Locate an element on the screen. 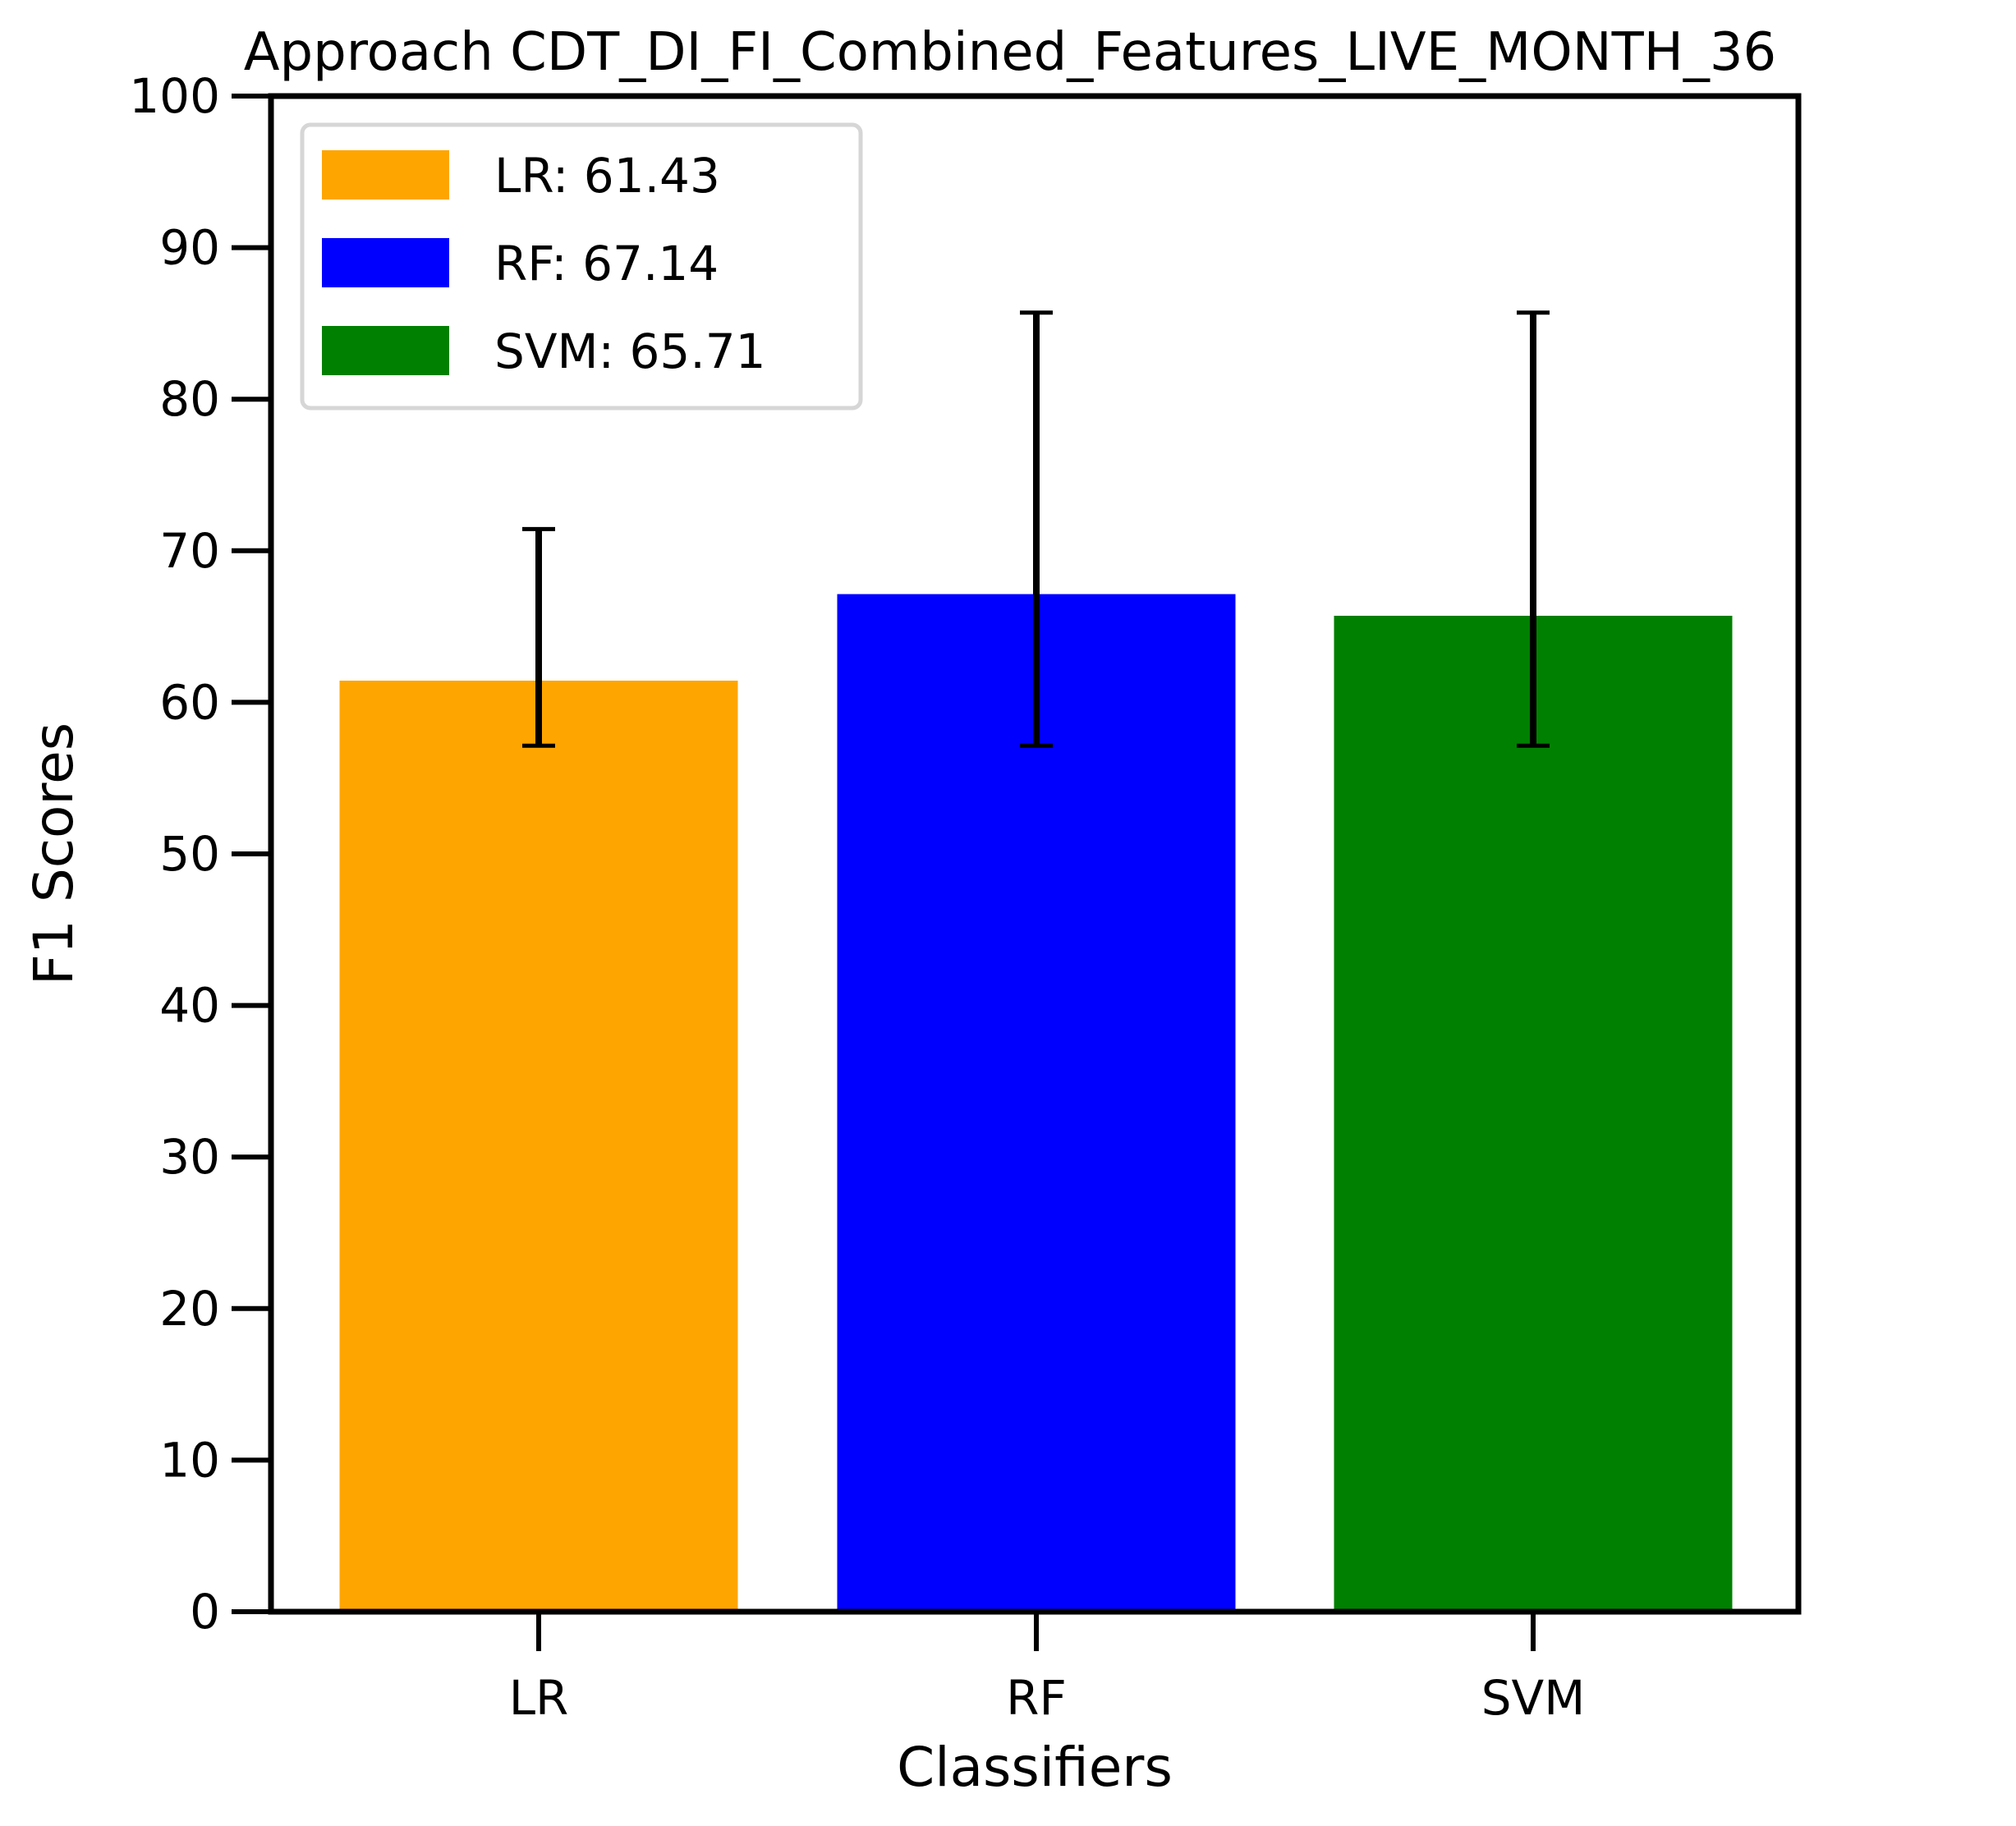  y-tick-label: 30 is located at coordinates (190, 1157).